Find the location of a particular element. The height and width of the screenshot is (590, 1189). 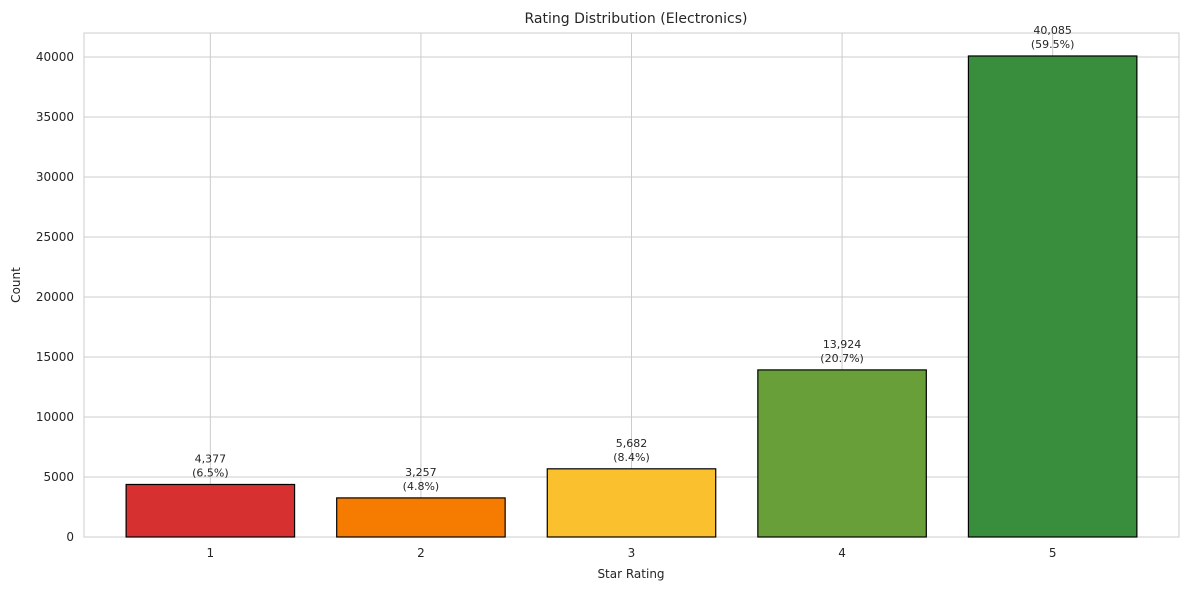

y-tick-label: 25000 is located at coordinates (55, 237).